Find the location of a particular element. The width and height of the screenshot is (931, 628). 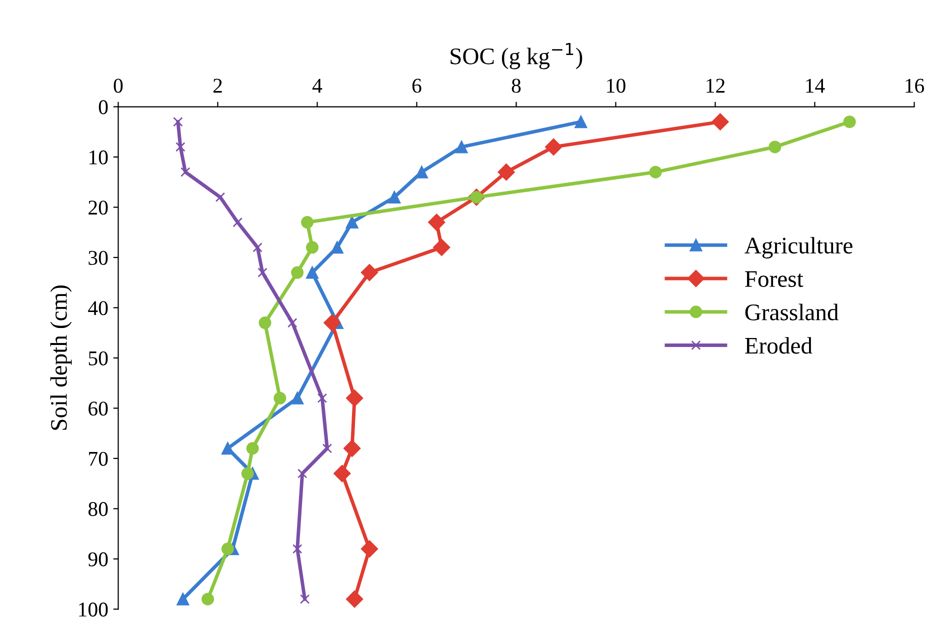

y-tick-label: 60 is located at coordinates (98, 409).